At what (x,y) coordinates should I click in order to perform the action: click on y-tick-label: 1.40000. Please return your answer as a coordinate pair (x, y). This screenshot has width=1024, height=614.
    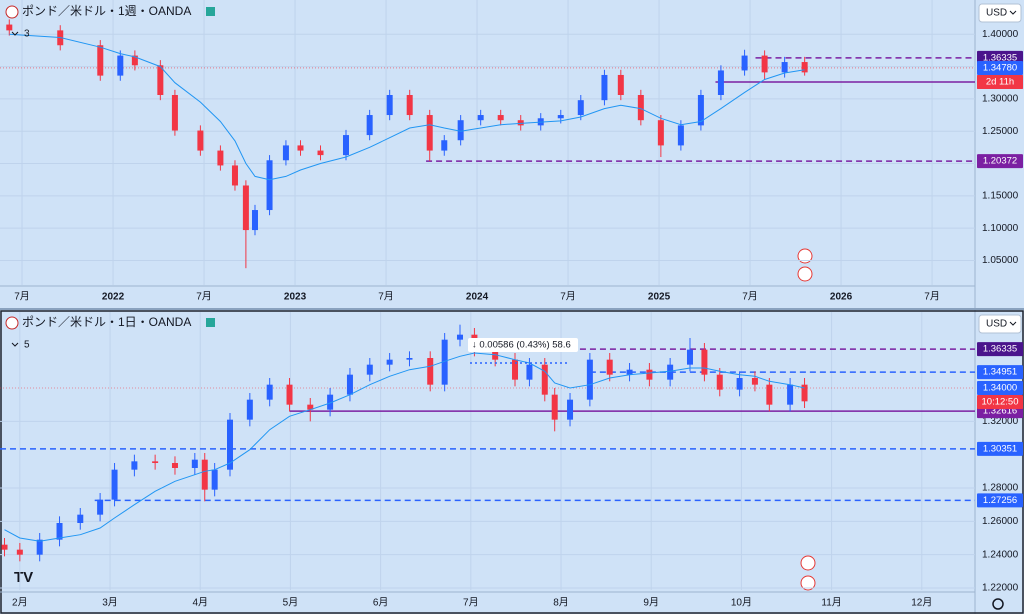
    Looking at the image, I should click on (1000, 34).